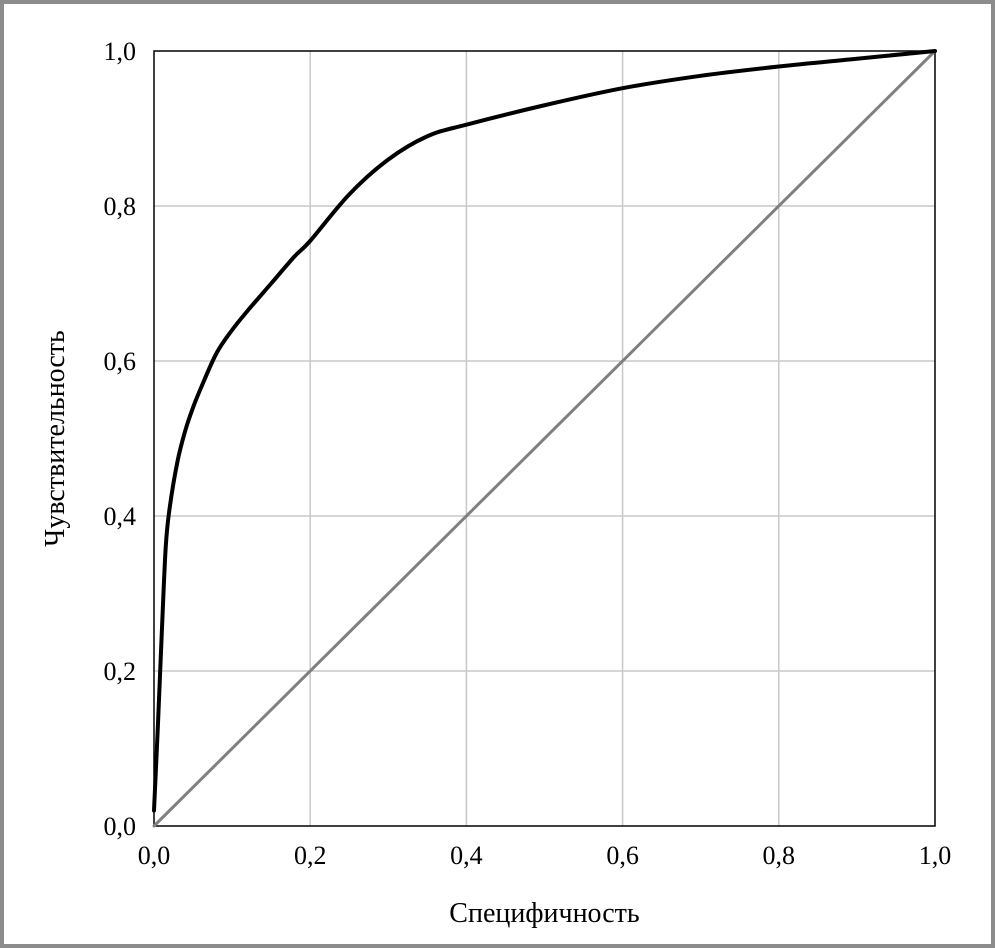  Describe the element at coordinates (120, 51) in the screenshot. I see `y-tick-label: 1,0` at that location.